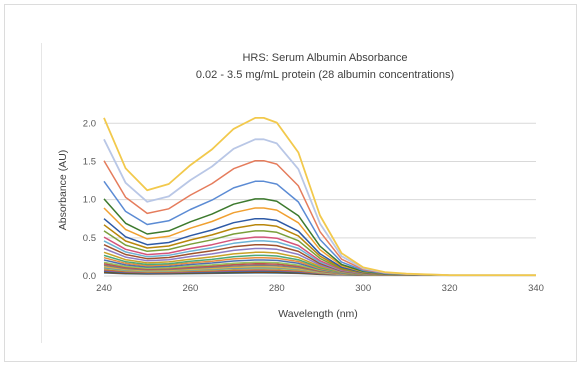  What do you see at coordinates (89, 123) in the screenshot?
I see `y-tick-label: 2.0` at bounding box center [89, 123].